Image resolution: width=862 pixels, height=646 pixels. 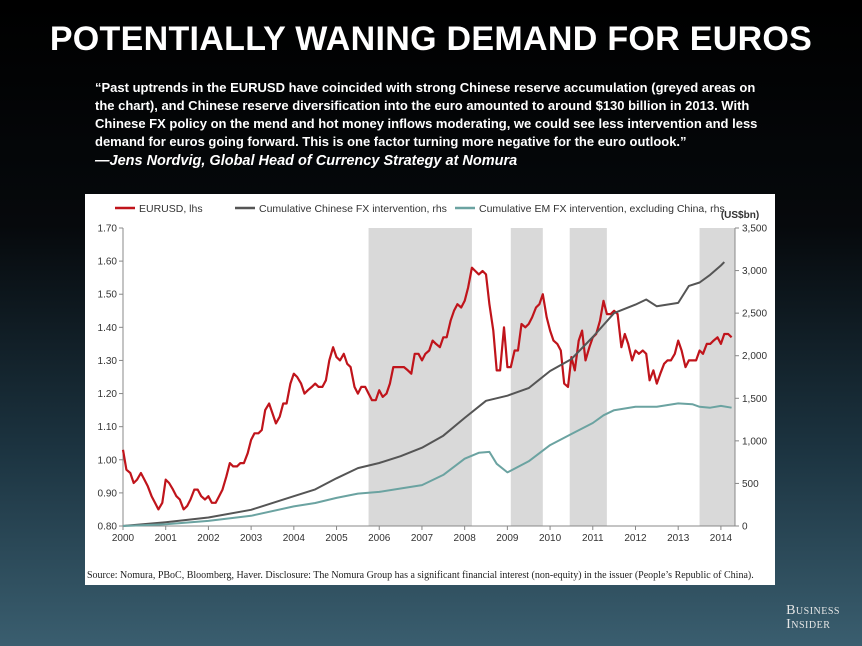 What do you see at coordinates (635, 538) in the screenshot?
I see `x-tick-label: 2012` at bounding box center [635, 538].